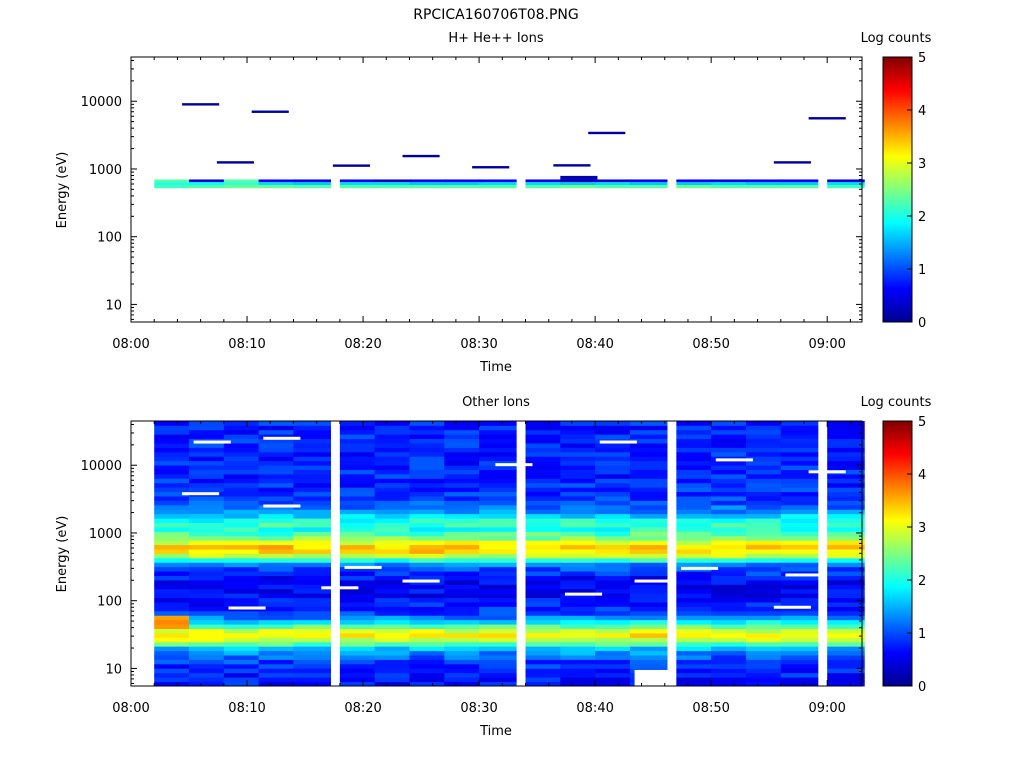  I want to click on x-tick-label: 08:00, so click(130, 344).